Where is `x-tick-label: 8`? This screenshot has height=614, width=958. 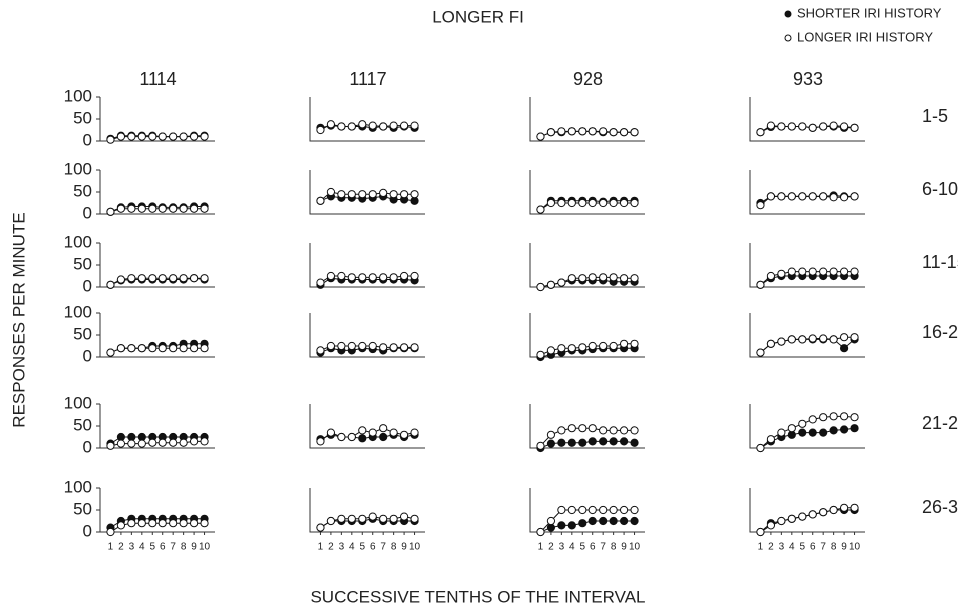 x-tick-label: 8 is located at coordinates (614, 547).